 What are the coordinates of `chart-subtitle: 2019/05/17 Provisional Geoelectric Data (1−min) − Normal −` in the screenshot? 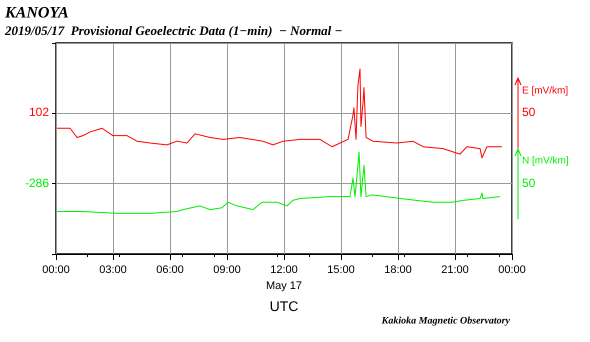 It's located at (173, 30).